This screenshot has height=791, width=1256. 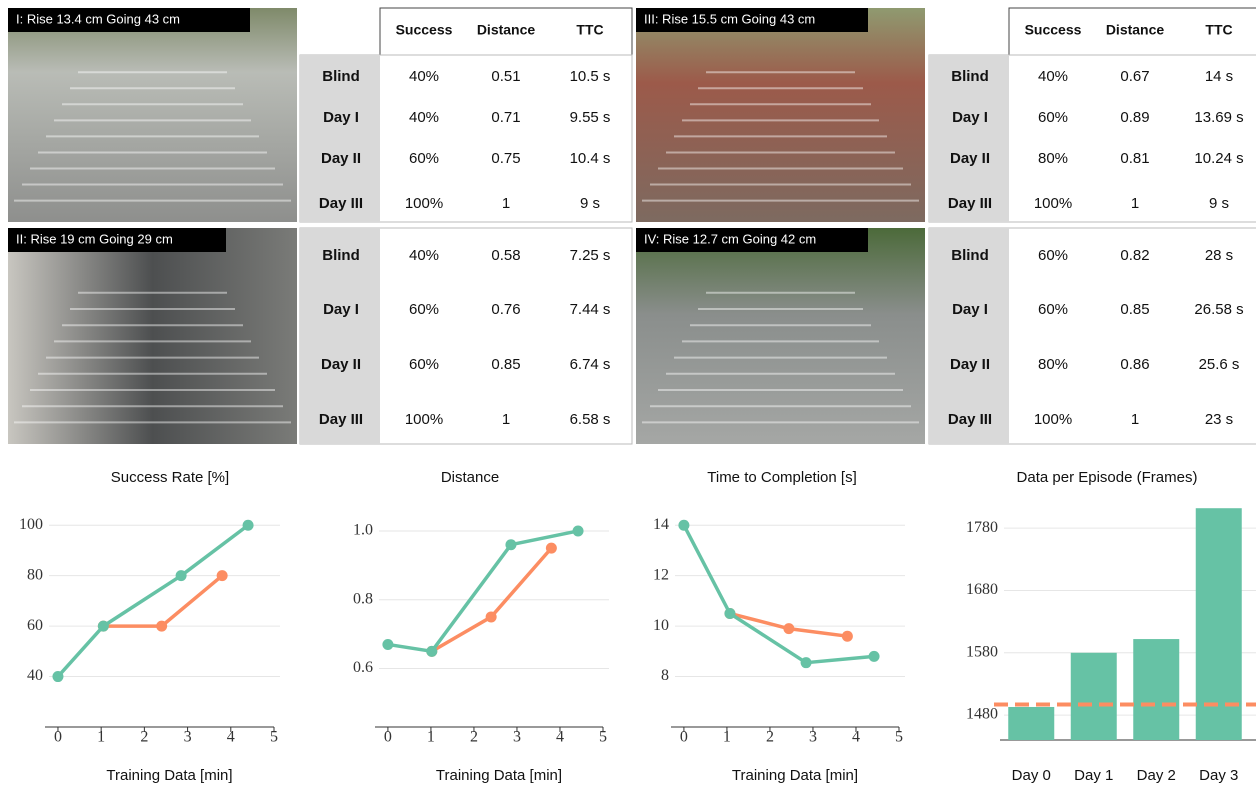 I want to click on y-tick-label: 1480, so click(x=982, y=714).